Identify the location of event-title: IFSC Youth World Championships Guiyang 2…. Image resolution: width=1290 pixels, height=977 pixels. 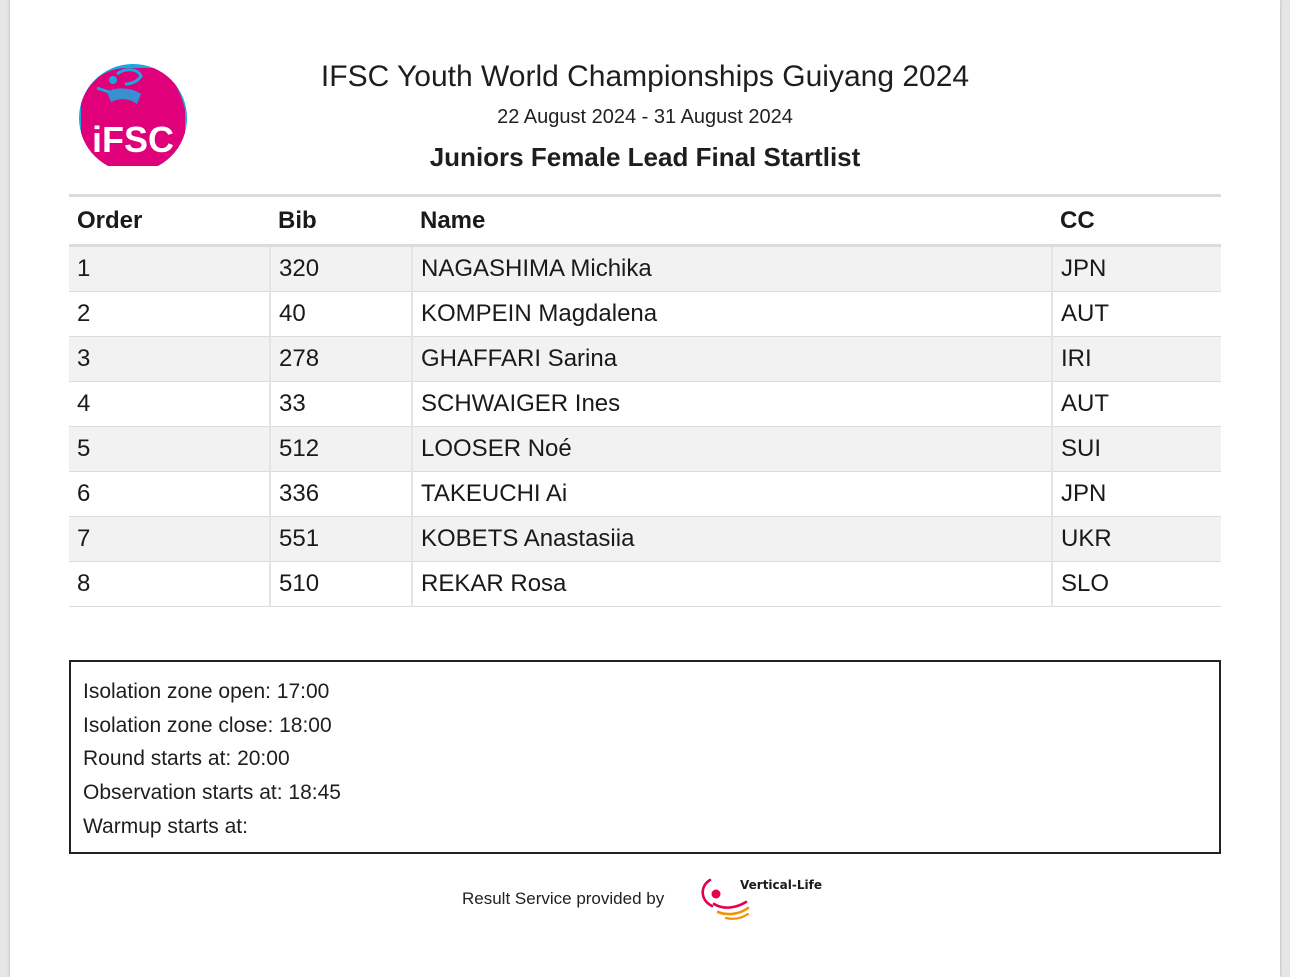
(645, 76).